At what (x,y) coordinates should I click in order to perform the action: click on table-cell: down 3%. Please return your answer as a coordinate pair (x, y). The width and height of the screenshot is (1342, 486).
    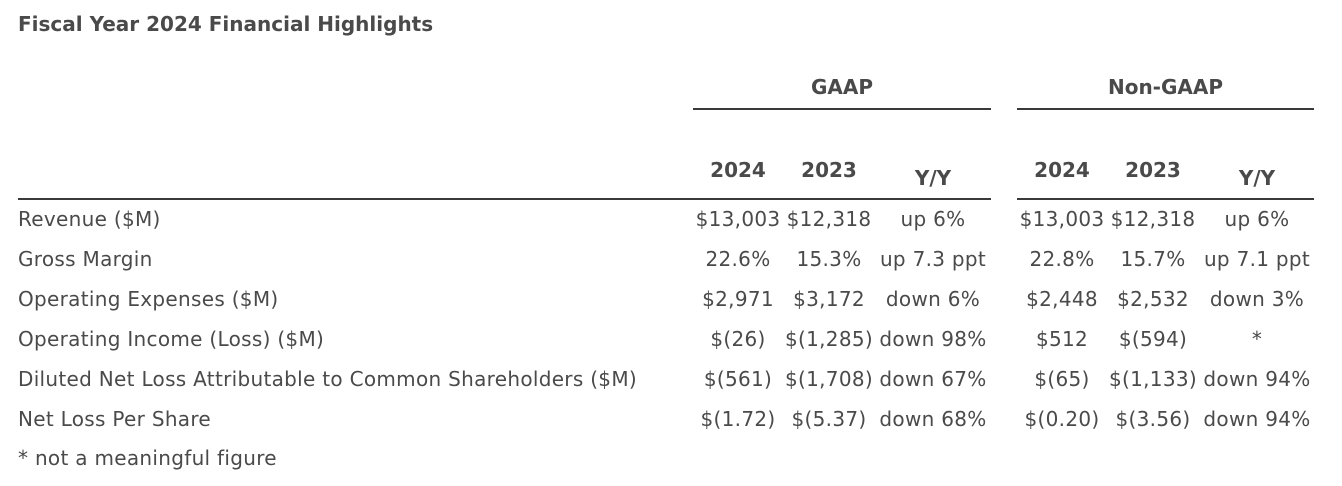
    Looking at the image, I should click on (1257, 299).